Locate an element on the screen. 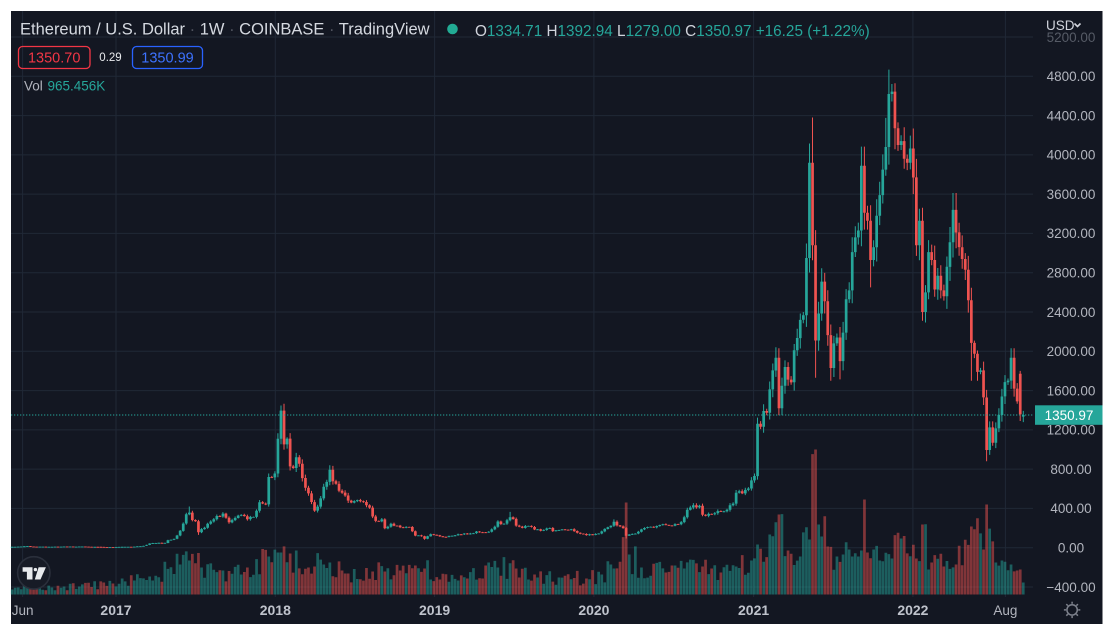 This screenshot has height=640, width=1115. svg-text: 4000.00 is located at coordinates (1071, 155).